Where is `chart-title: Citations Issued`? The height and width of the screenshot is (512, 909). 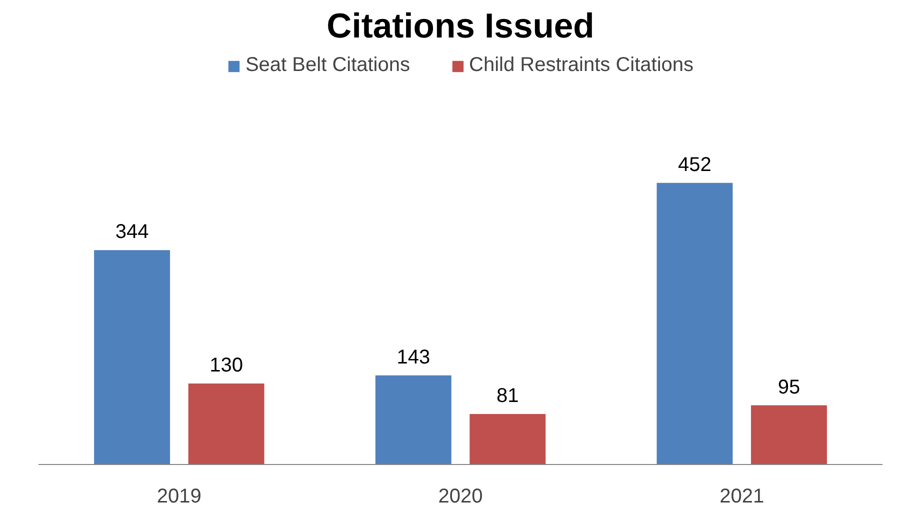 chart-title: Citations Issued is located at coordinates (460, 27).